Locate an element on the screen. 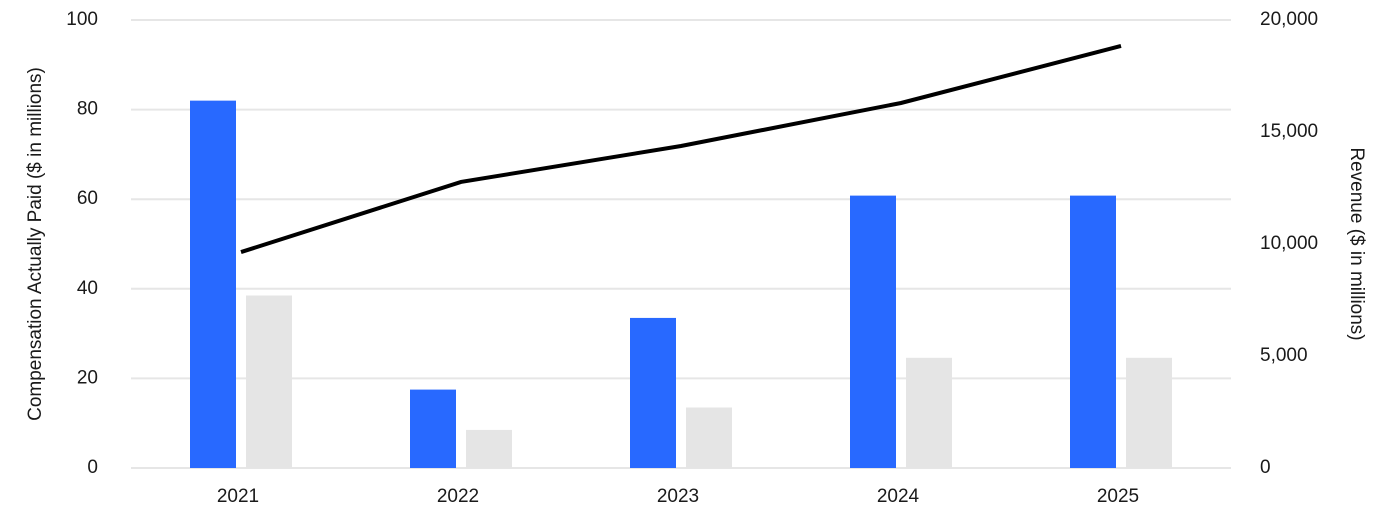 The width and height of the screenshot is (1392, 518). x-tick-label: 2022 is located at coordinates (458, 496).